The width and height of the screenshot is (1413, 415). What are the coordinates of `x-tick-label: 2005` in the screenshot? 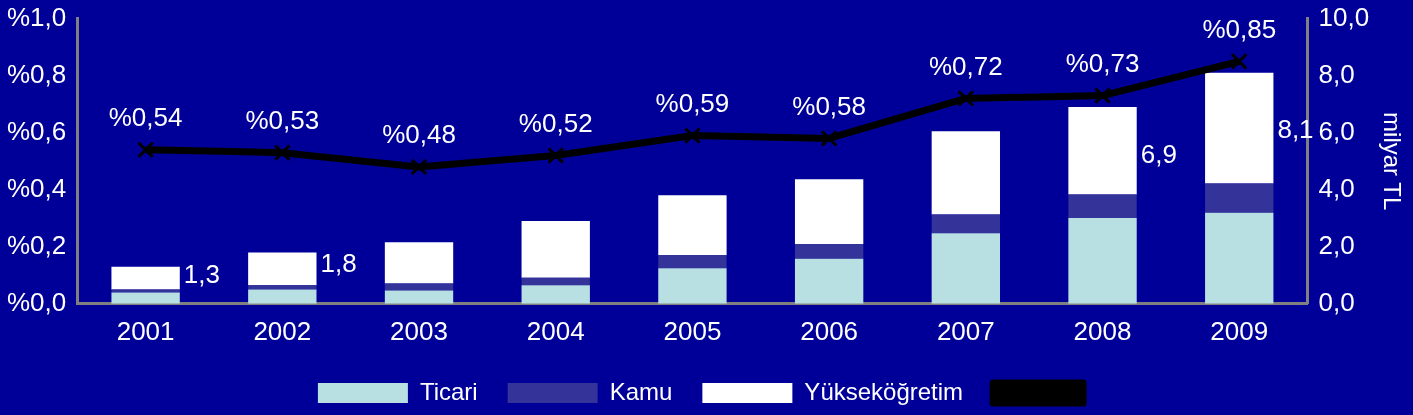 It's located at (692, 330).